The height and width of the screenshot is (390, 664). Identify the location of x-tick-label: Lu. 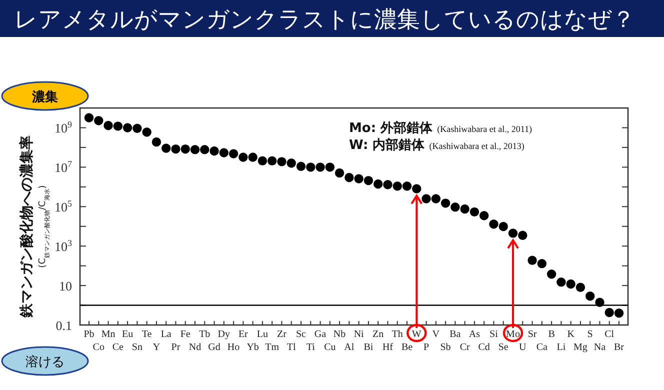
(262, 334).